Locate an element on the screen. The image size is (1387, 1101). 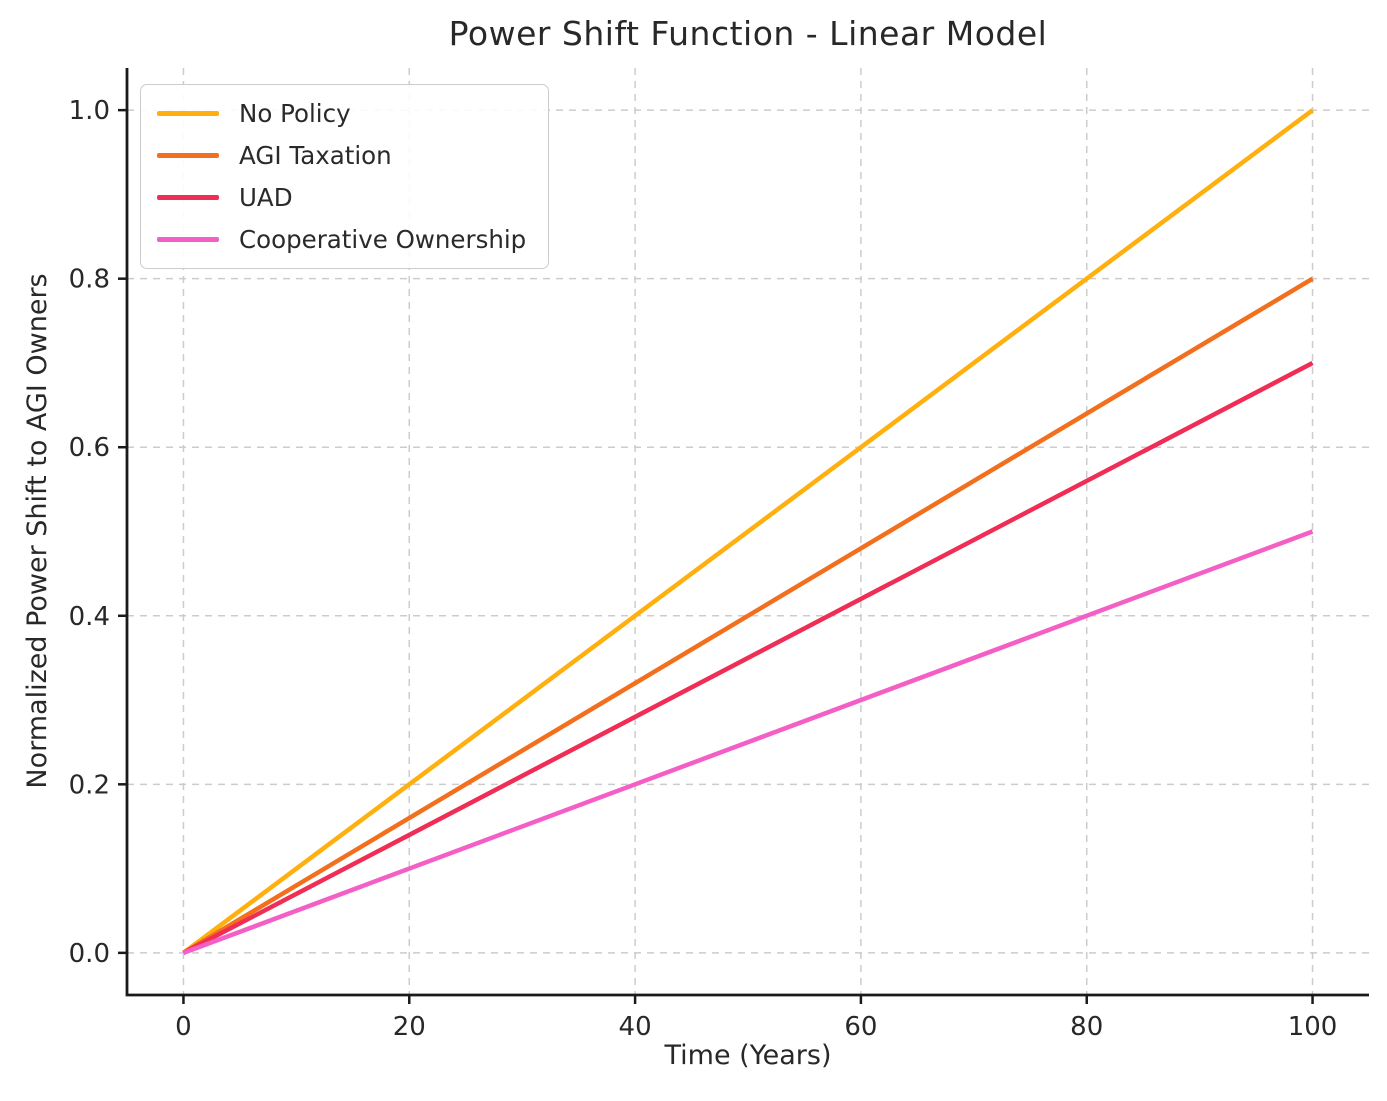
y-tick-label: 0.2 is located at coordinates (89, 785).